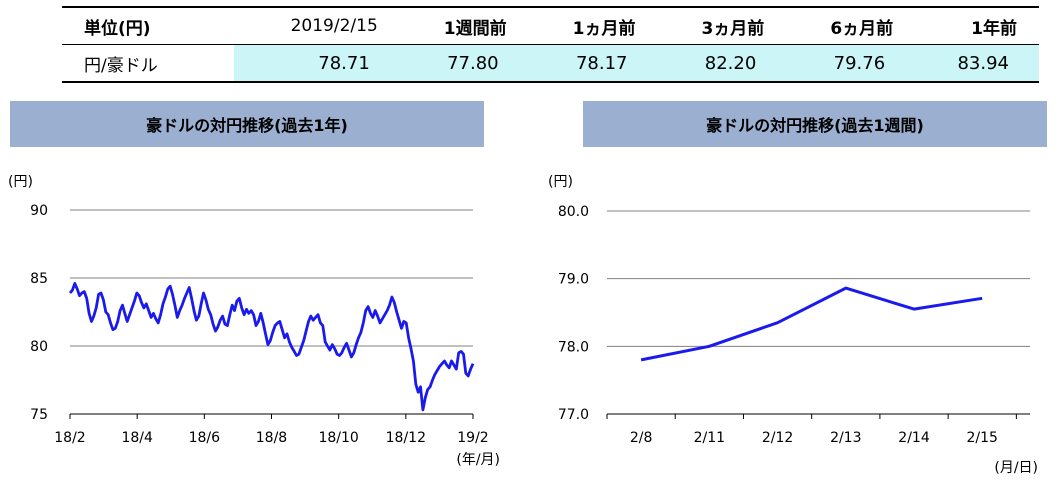  What do you see at coordinates (593, 25) in the screenshot?
I see `col-1month: 1ヵ月前` at bounding box center [593, 25].